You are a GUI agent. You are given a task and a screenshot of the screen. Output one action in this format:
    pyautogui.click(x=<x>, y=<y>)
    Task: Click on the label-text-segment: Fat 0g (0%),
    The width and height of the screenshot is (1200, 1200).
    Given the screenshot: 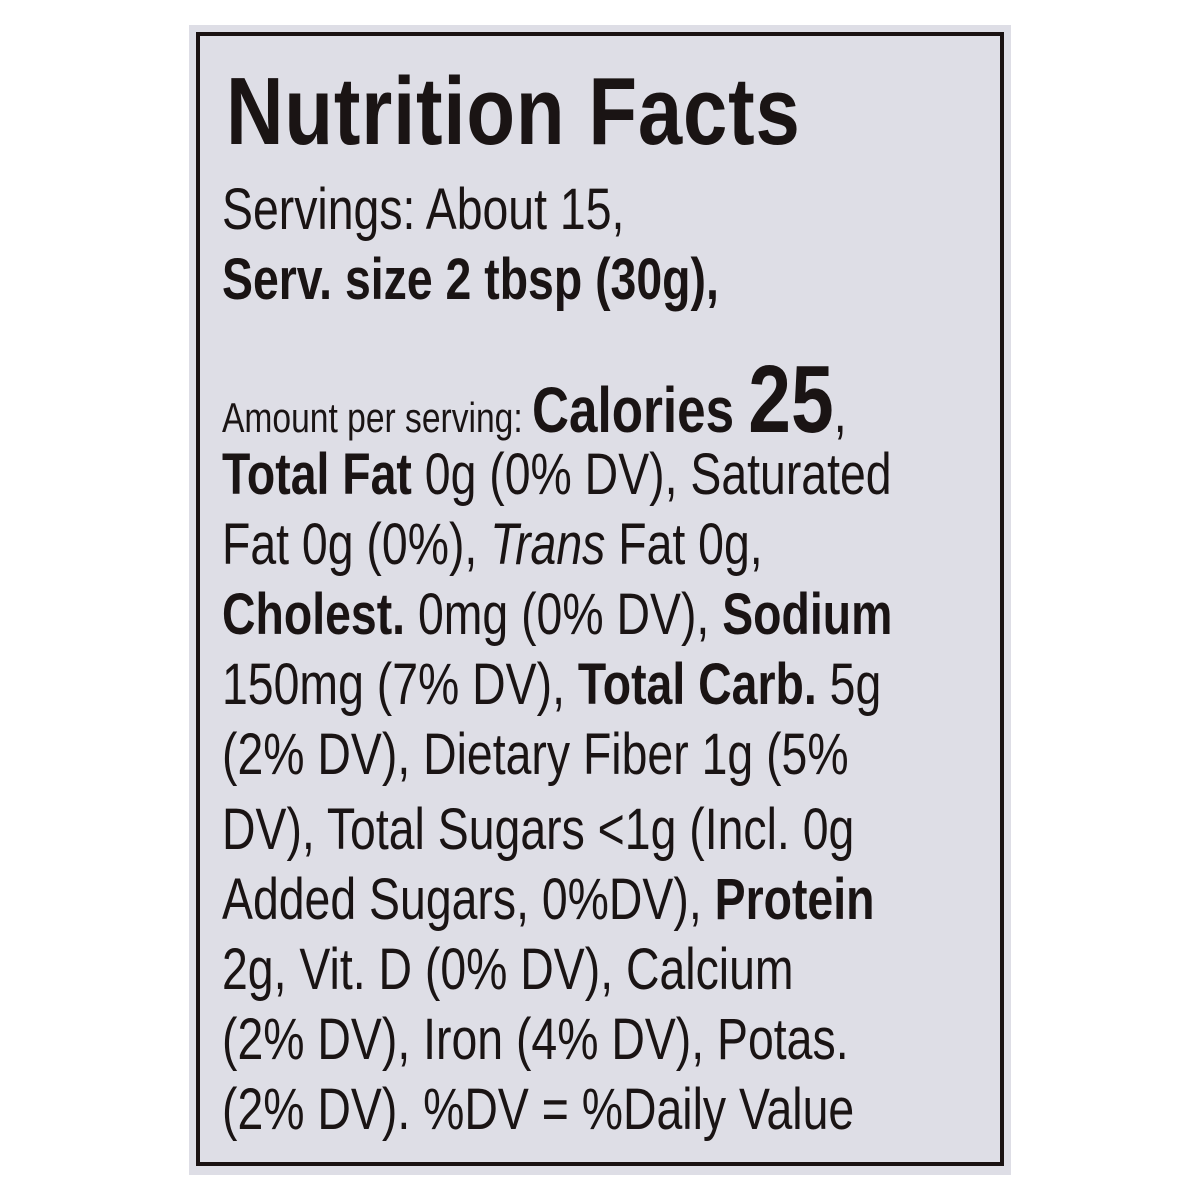 What is the action you would take?
    pyautogui.click(x=356, y=544)
    